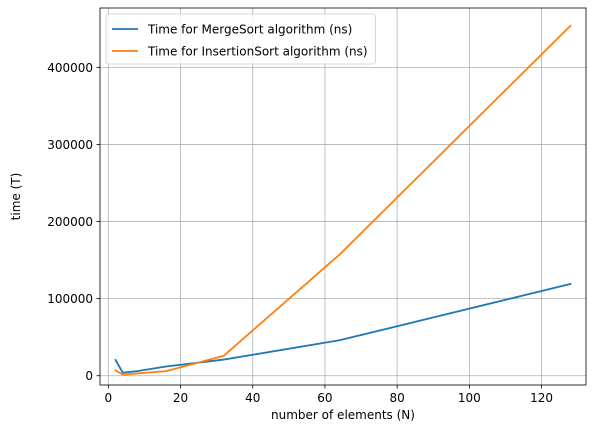  Describe the element at coordinates (469, 398) in the screenshot. I see `x-tick-label: 100` at that location.